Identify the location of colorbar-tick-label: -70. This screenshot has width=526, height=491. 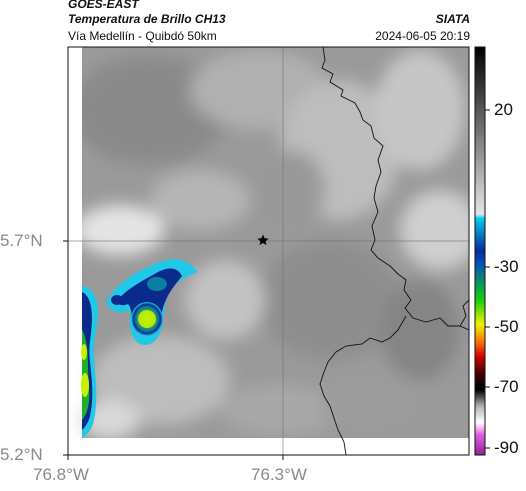
(506, 386).